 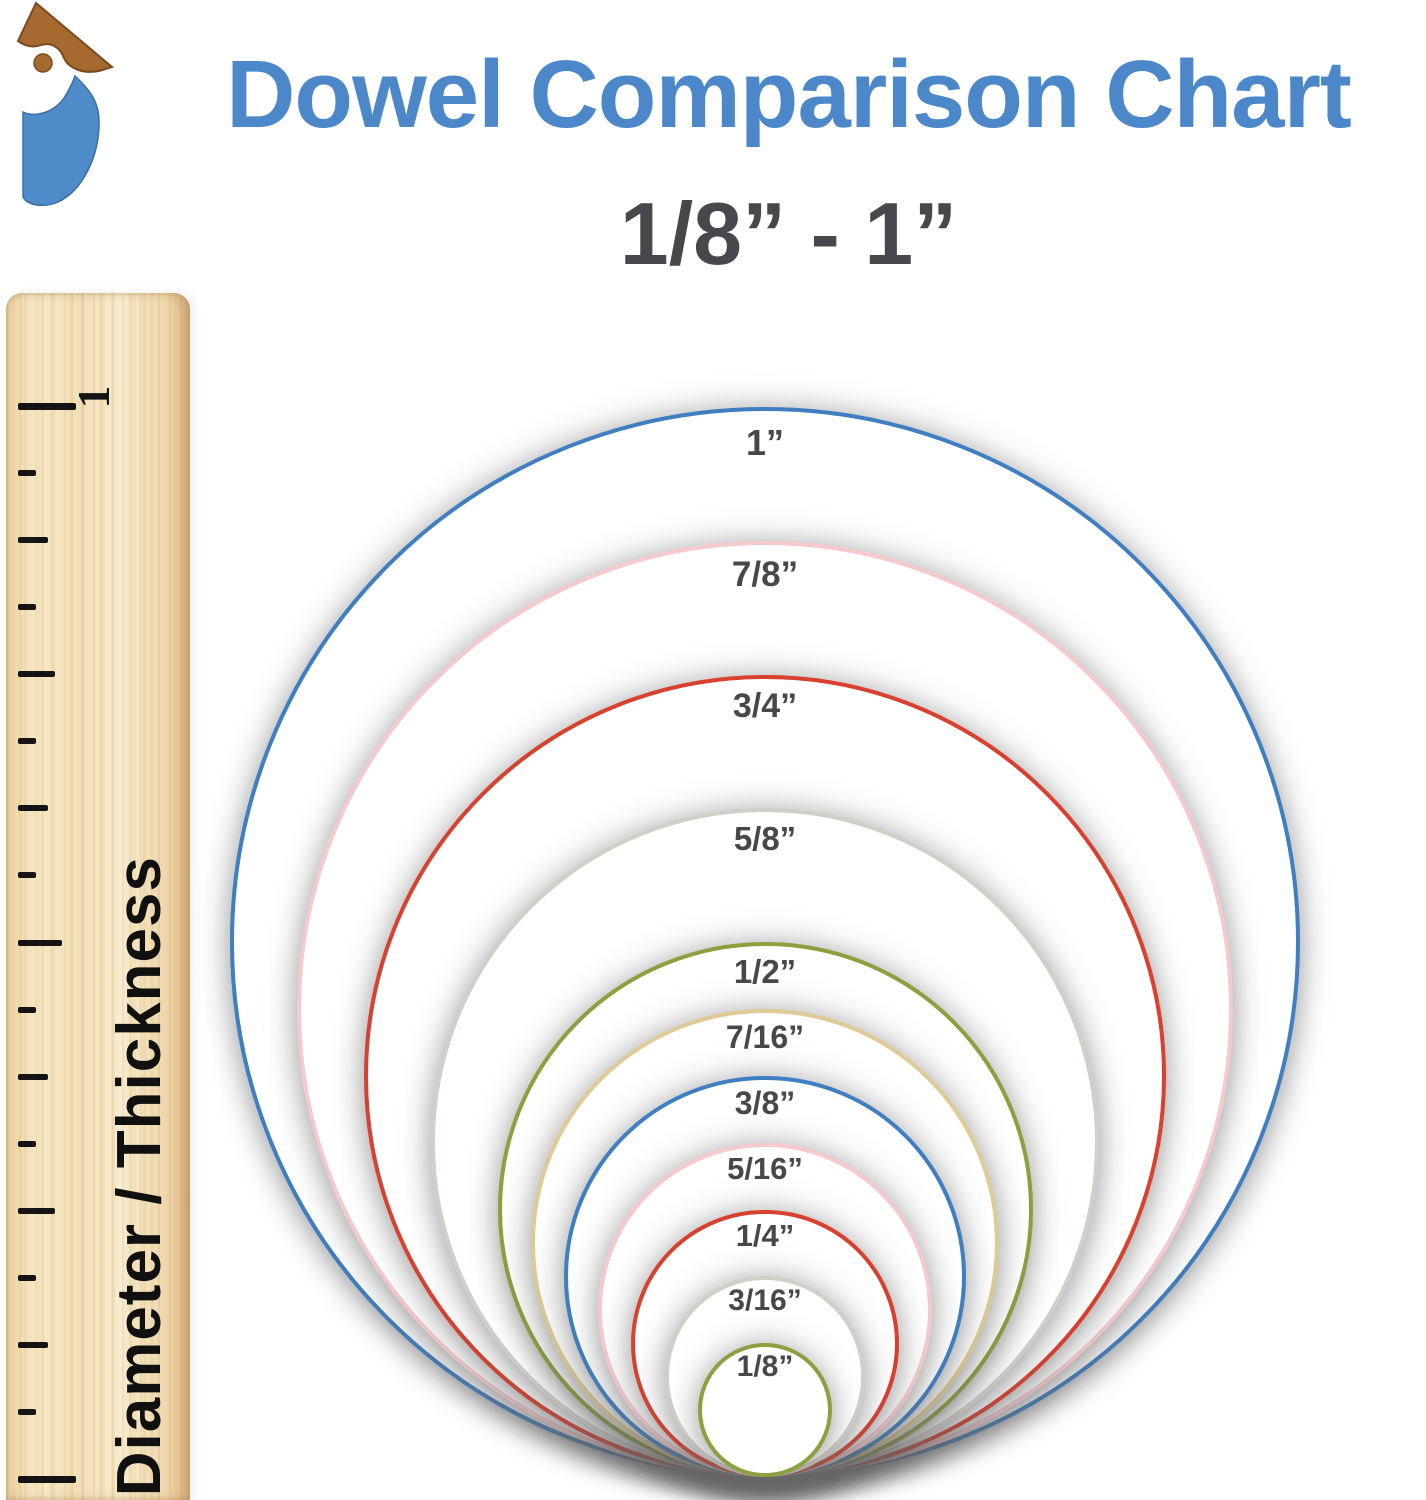 What do you see at coordinates (43, 63) in the screenshot?
I see `logo-eye-icon` at bounding box center [43, 63].